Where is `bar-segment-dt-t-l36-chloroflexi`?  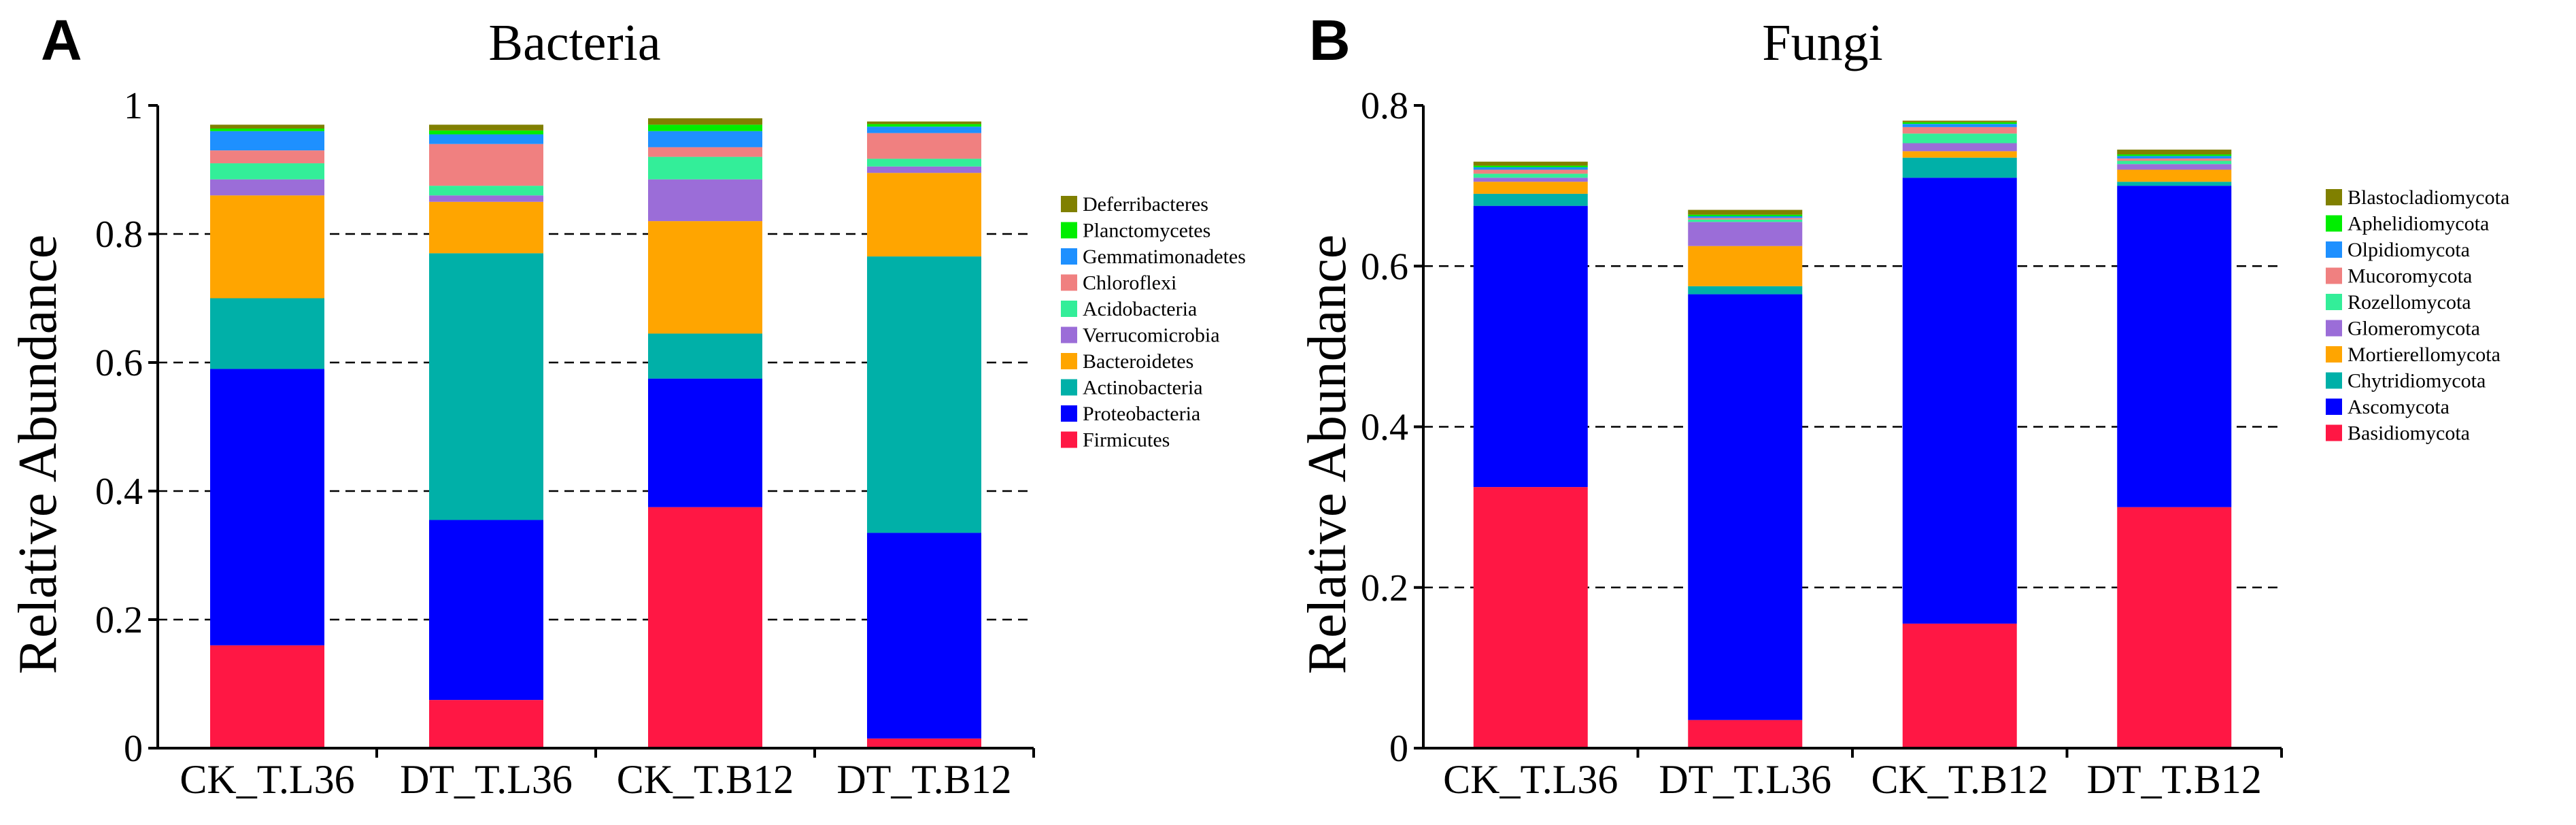
bar-segment-dt-t-l36-chloroflexi is located at coordinates (486, 165).